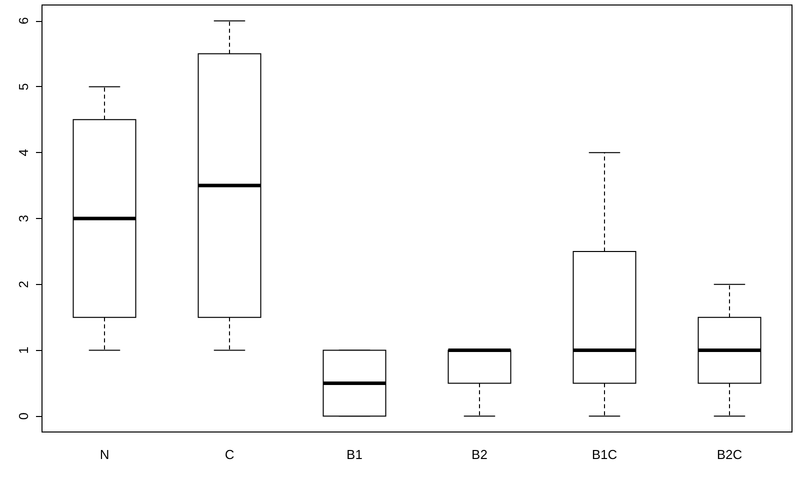 The image size is (796, 482). I want to click on x-tick-label: B2C, so click(729, 454).